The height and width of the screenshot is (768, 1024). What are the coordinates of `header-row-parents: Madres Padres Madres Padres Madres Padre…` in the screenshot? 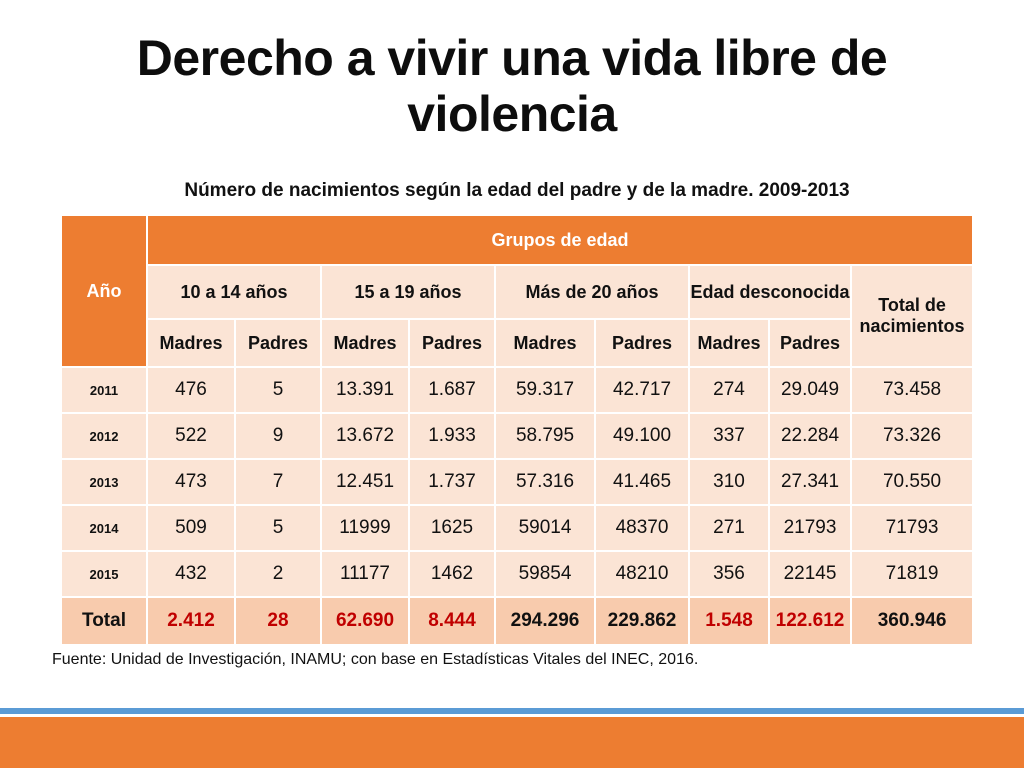 It's located at (517, 343).